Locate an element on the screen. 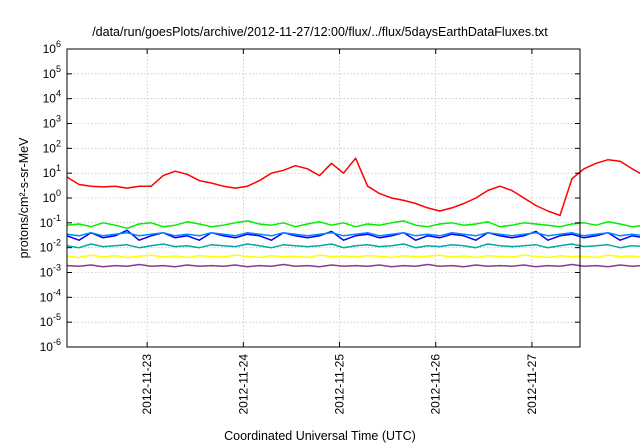 This screenshot has height=448, width=640. y-tick-label: 10⁻⁴ is located at coordinates (50, 295).